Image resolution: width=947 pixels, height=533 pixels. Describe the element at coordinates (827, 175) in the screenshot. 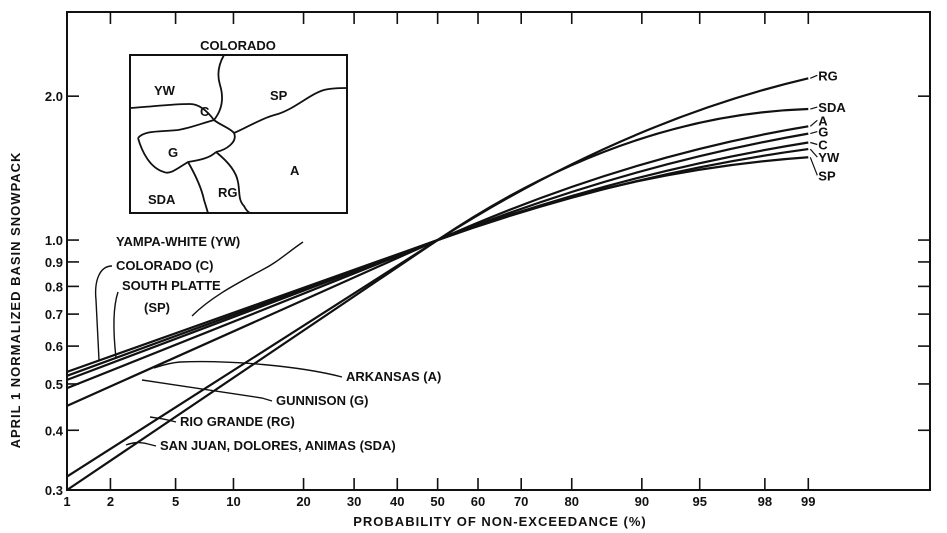

I see `series-end-label-sp: SP` at that location.